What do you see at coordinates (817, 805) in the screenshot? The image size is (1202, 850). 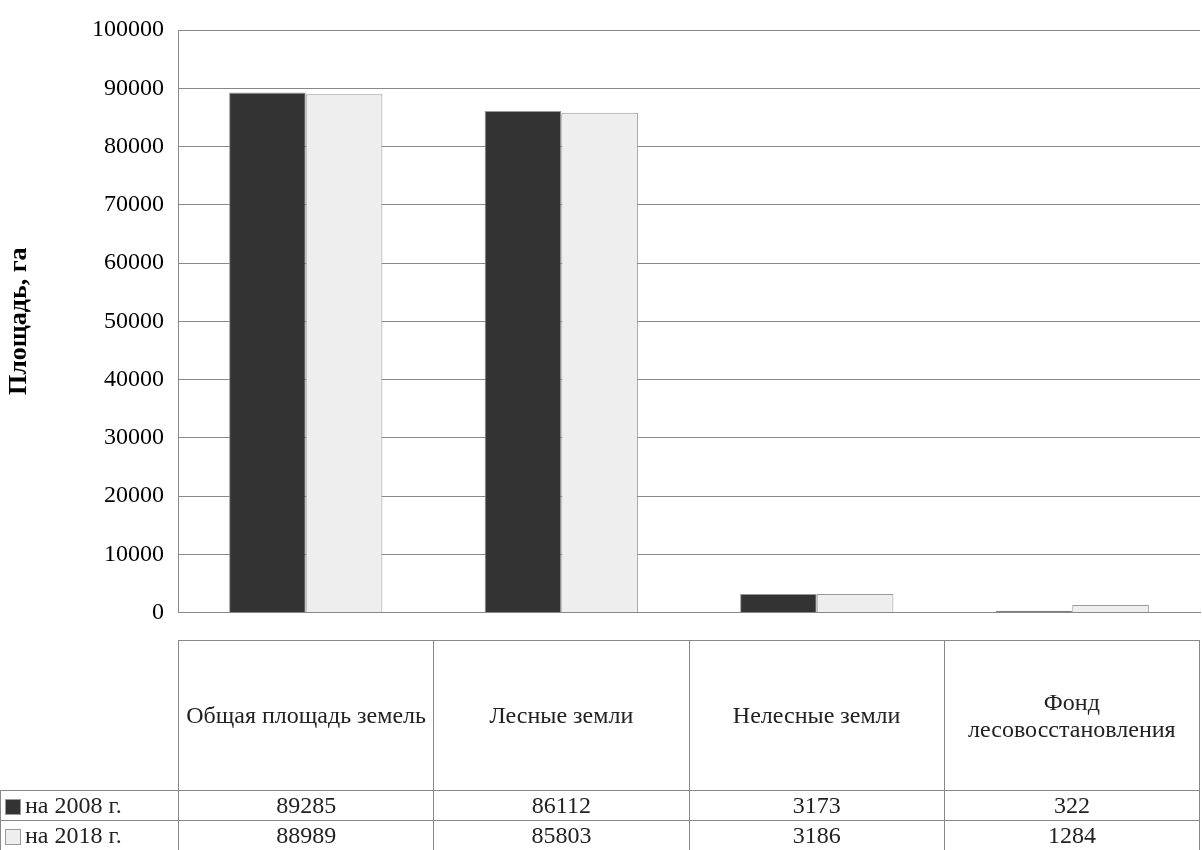 I see `data-label: 3173` at bounding box center [817, 805].